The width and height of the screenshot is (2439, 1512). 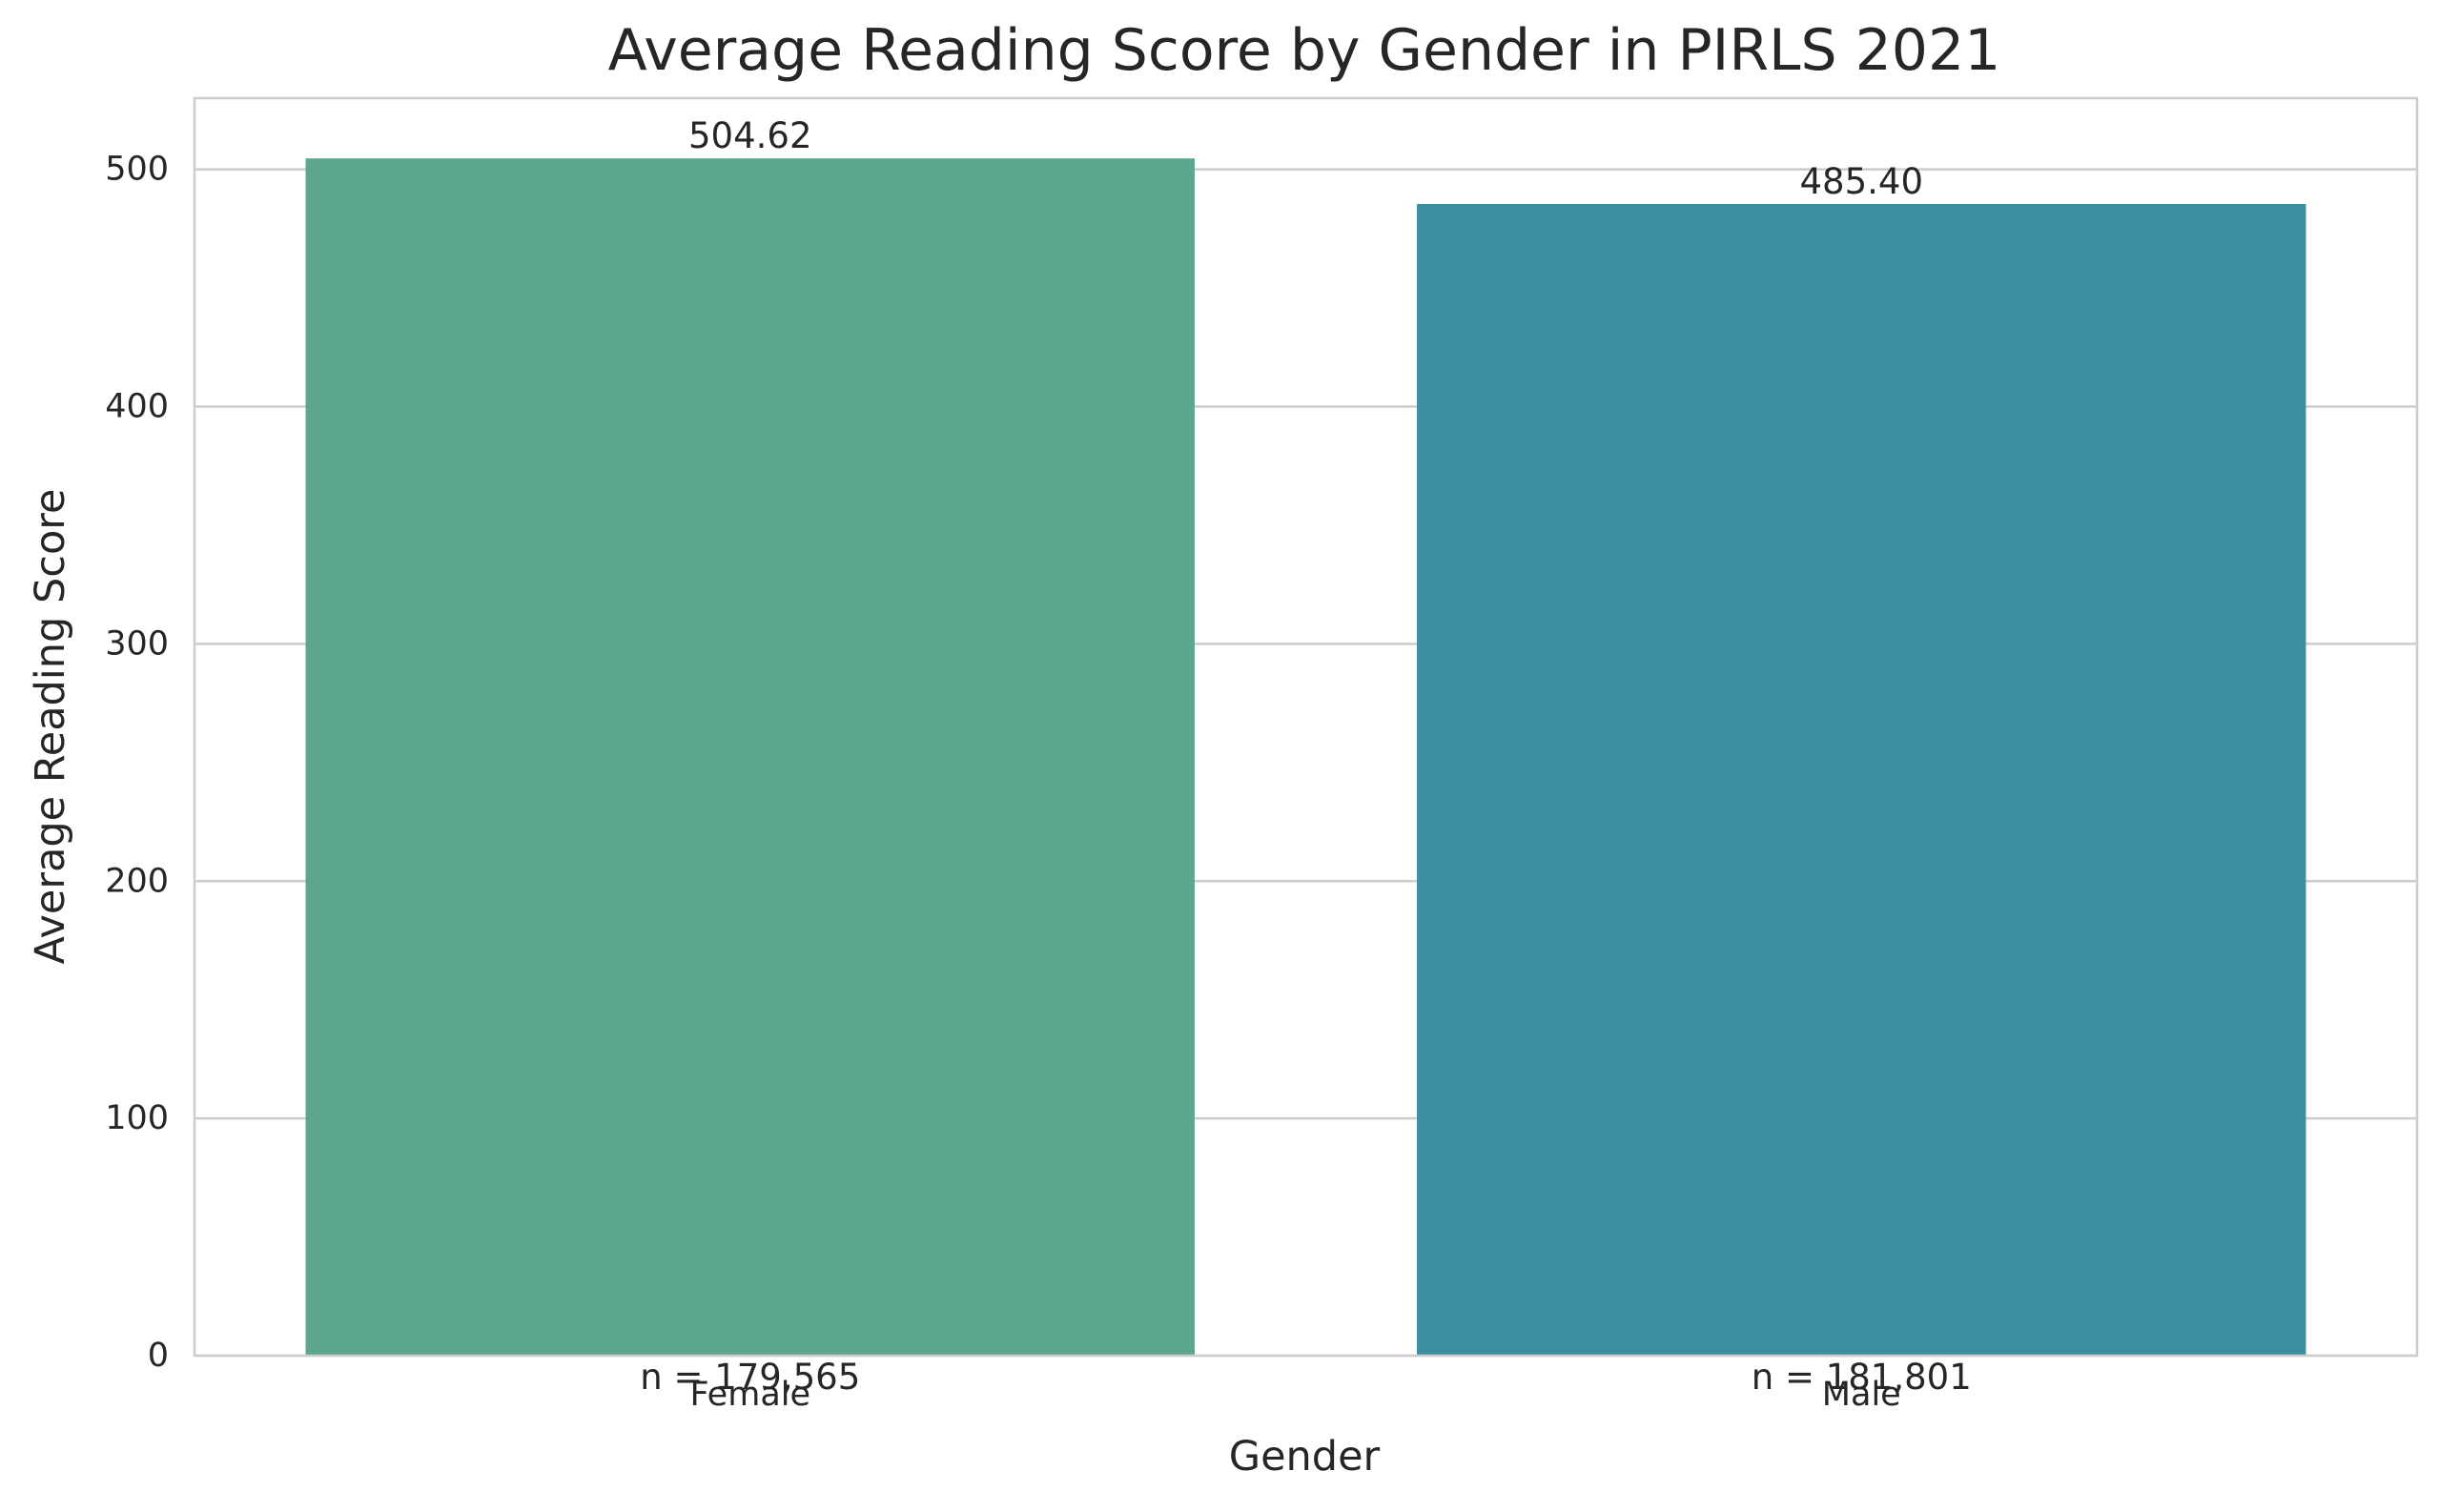 What do you see at coordinates (158, 1356) in the screenshot?
I see `y-tick-label-0: 0` at bounding box center [158, 1356].